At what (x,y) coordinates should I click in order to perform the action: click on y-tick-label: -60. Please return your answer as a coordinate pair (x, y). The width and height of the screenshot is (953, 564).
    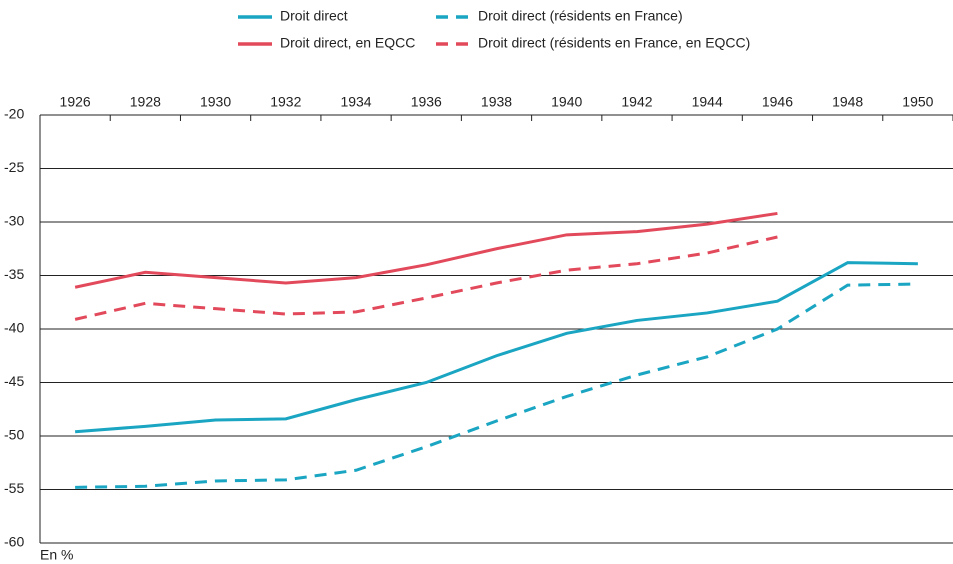
    Looking at the image, I should click on (14, 542).